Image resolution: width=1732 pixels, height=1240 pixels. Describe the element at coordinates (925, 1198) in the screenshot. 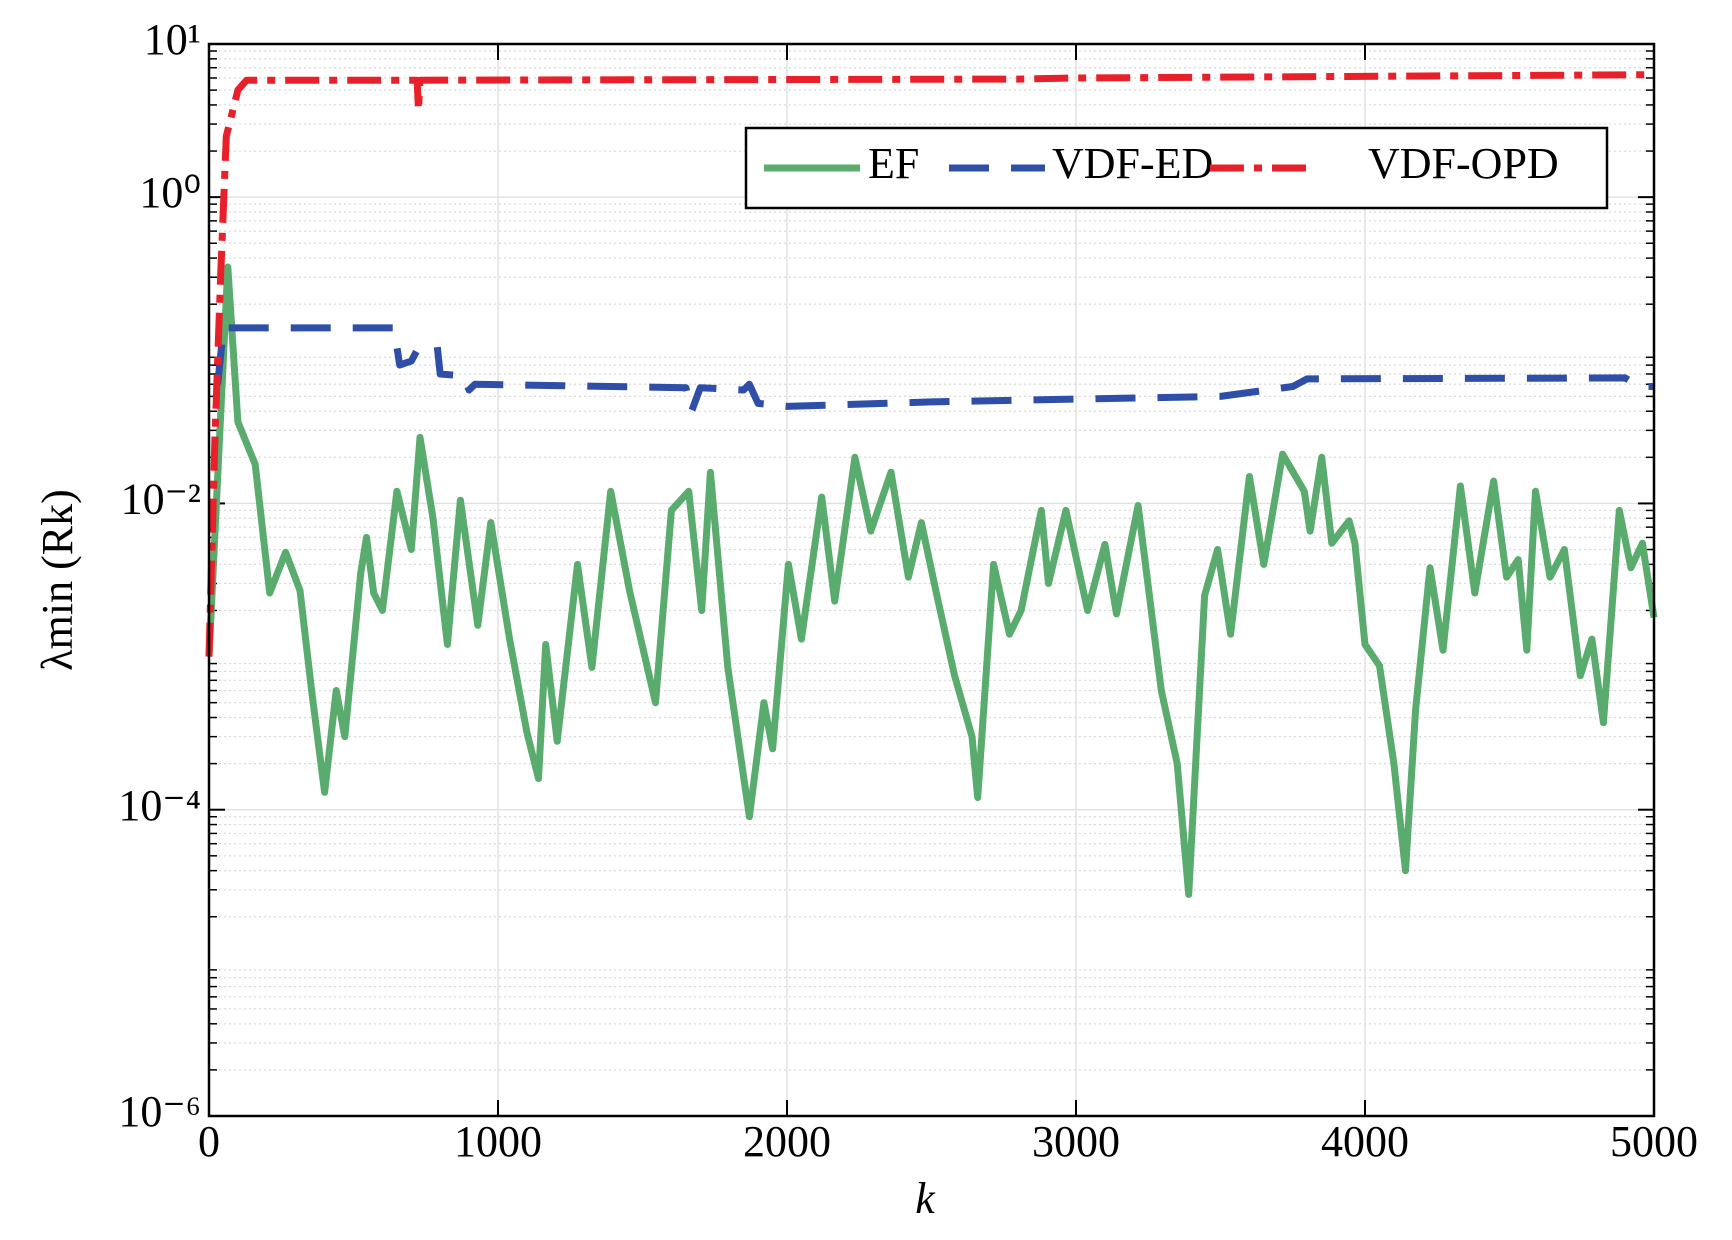

I see `x-axis-label: k` at that location.